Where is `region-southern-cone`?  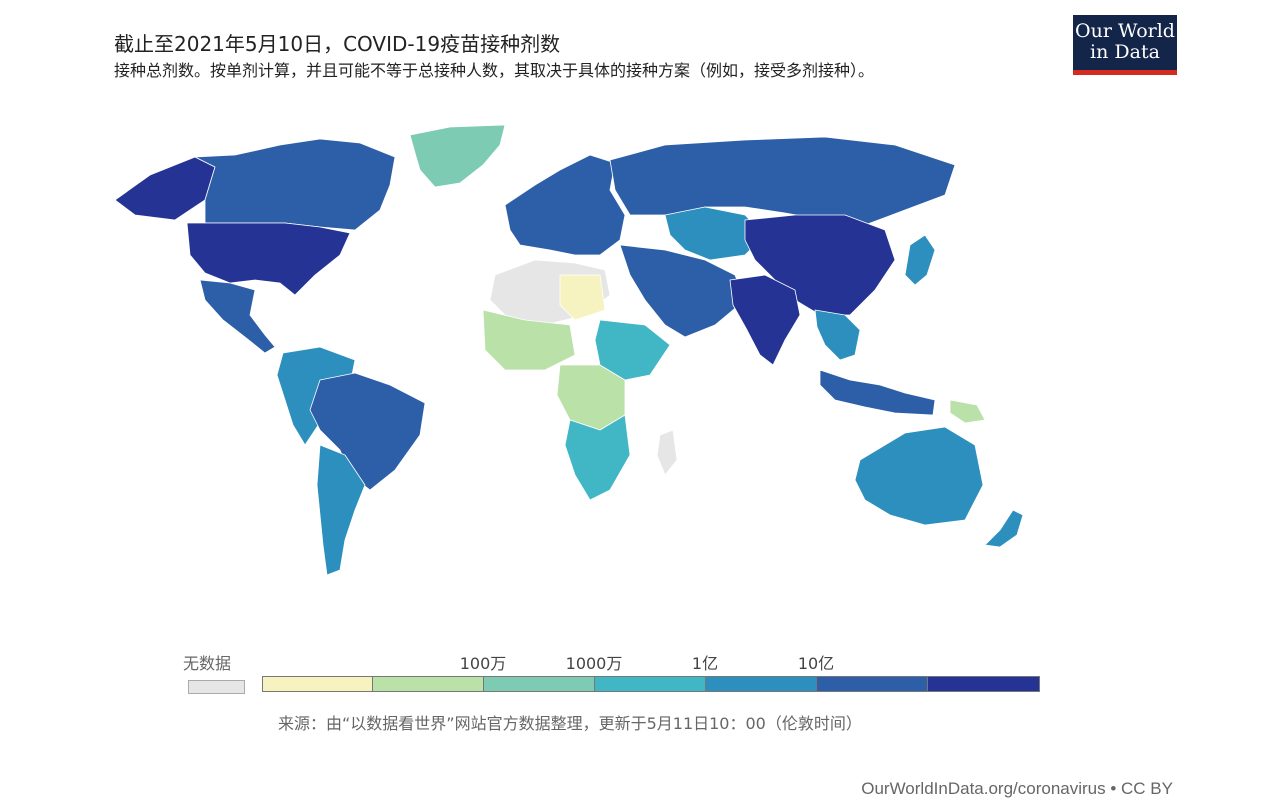 region-southern-cone is located at coordinates (341, 510).